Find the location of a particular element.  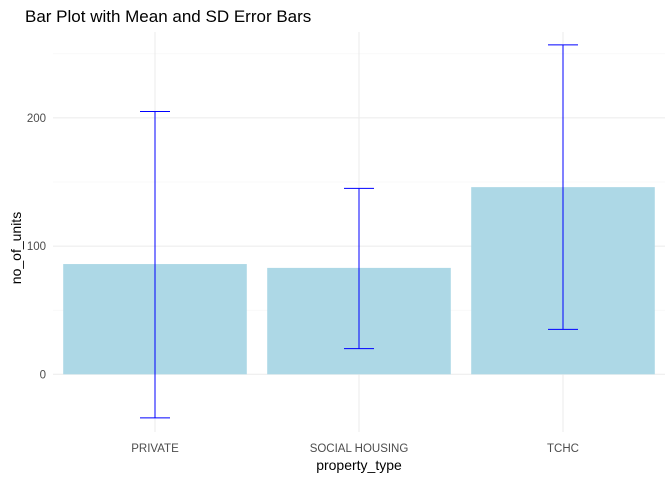

x-axis-ticks: PRIVATE SOCIAL HOUSING TCHC is located at coordinates (355, 449).